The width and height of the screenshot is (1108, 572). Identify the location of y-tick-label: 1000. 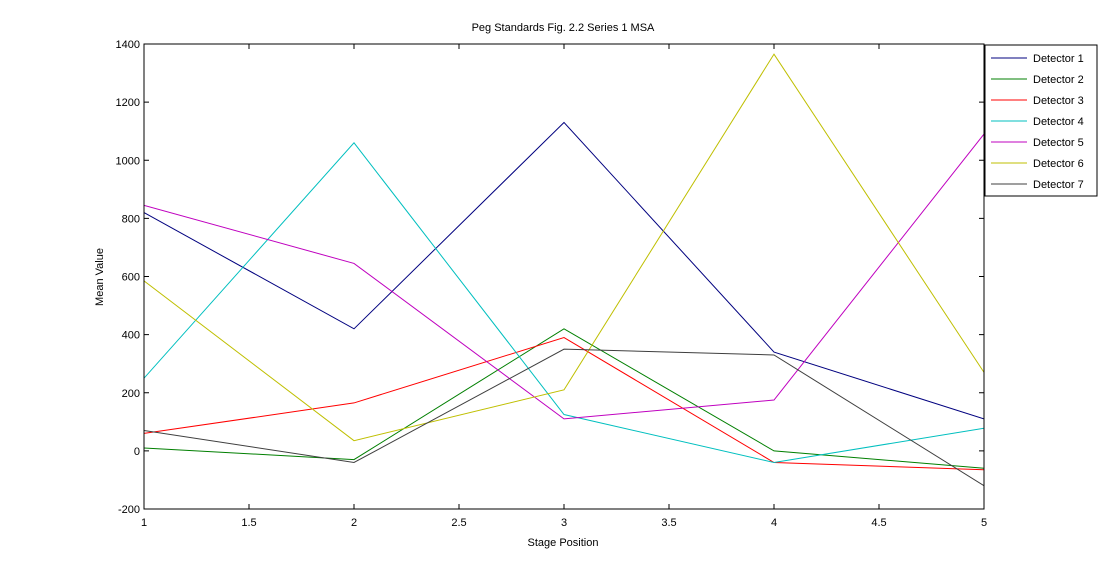
(128, 161).